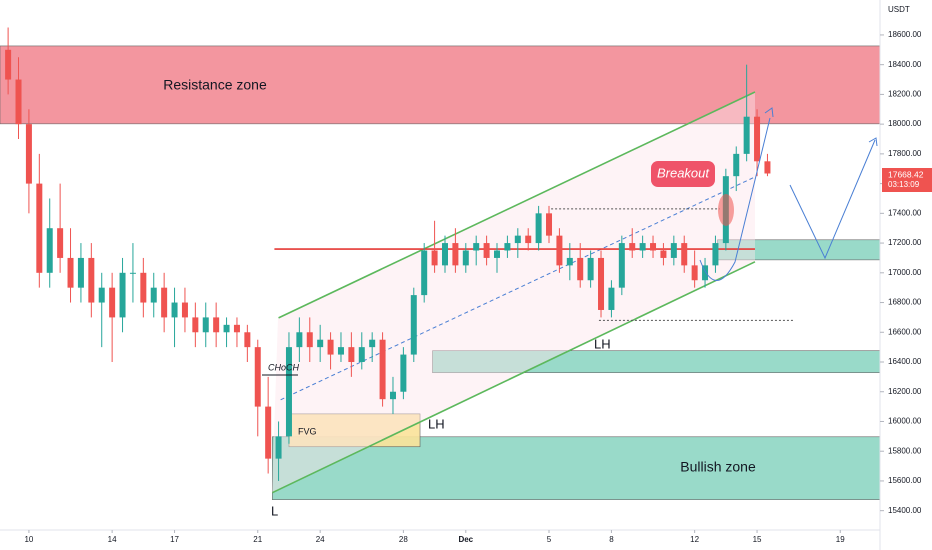 This screenshot has height=550, width=932. Describe the element at coordinates (112, 539) in the screenshot. I see `x-tick-label: 14` at that location.